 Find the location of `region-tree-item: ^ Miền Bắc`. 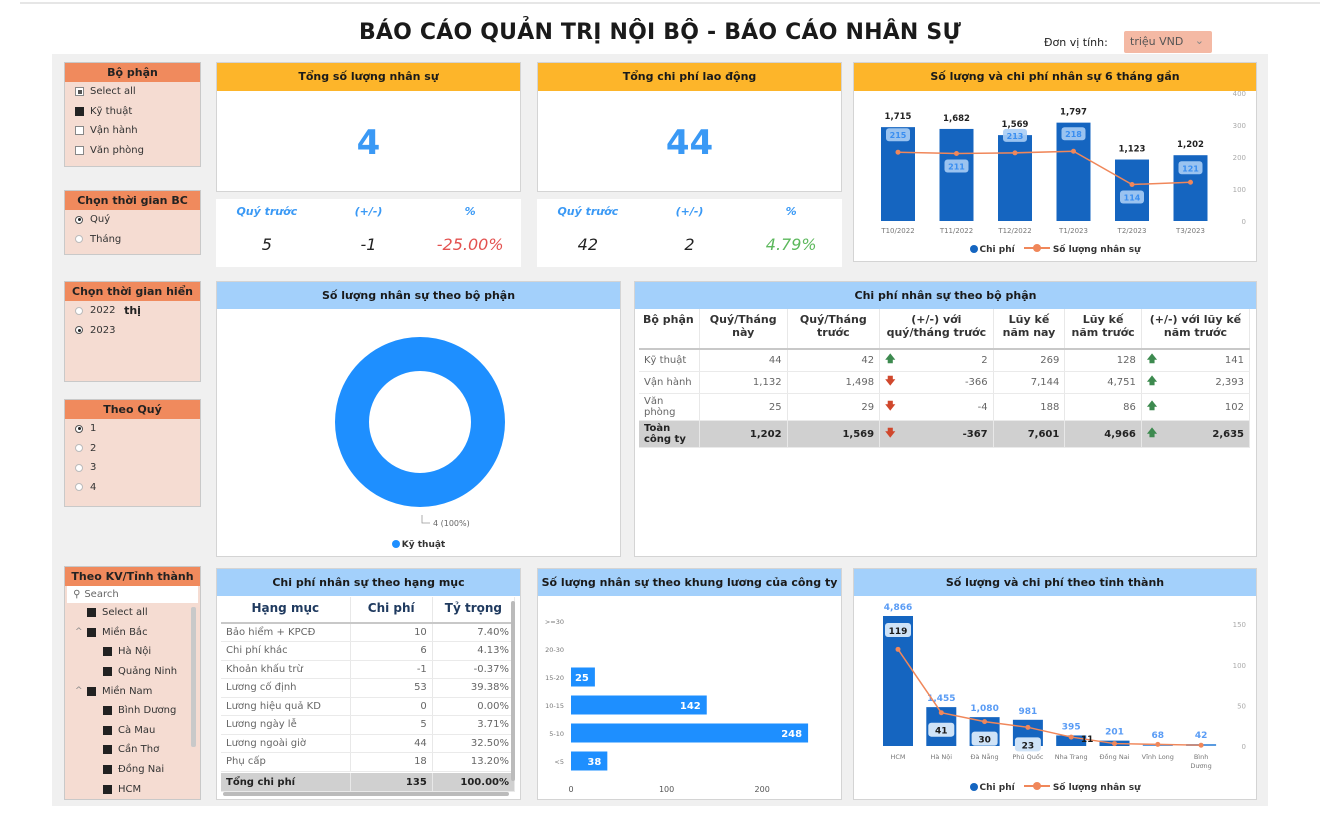

region-tree-item: ^ Miền Bắc is located at coordinates (132, 633).